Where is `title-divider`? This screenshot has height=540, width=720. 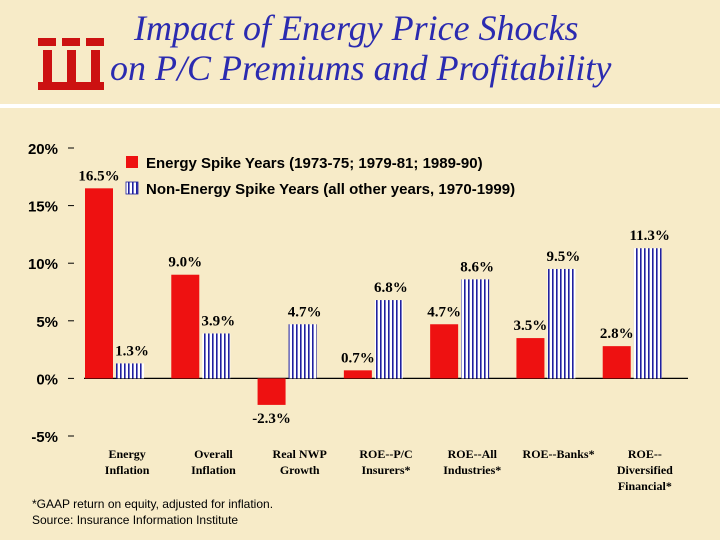 title-divider is located at coordinates (360, 106).